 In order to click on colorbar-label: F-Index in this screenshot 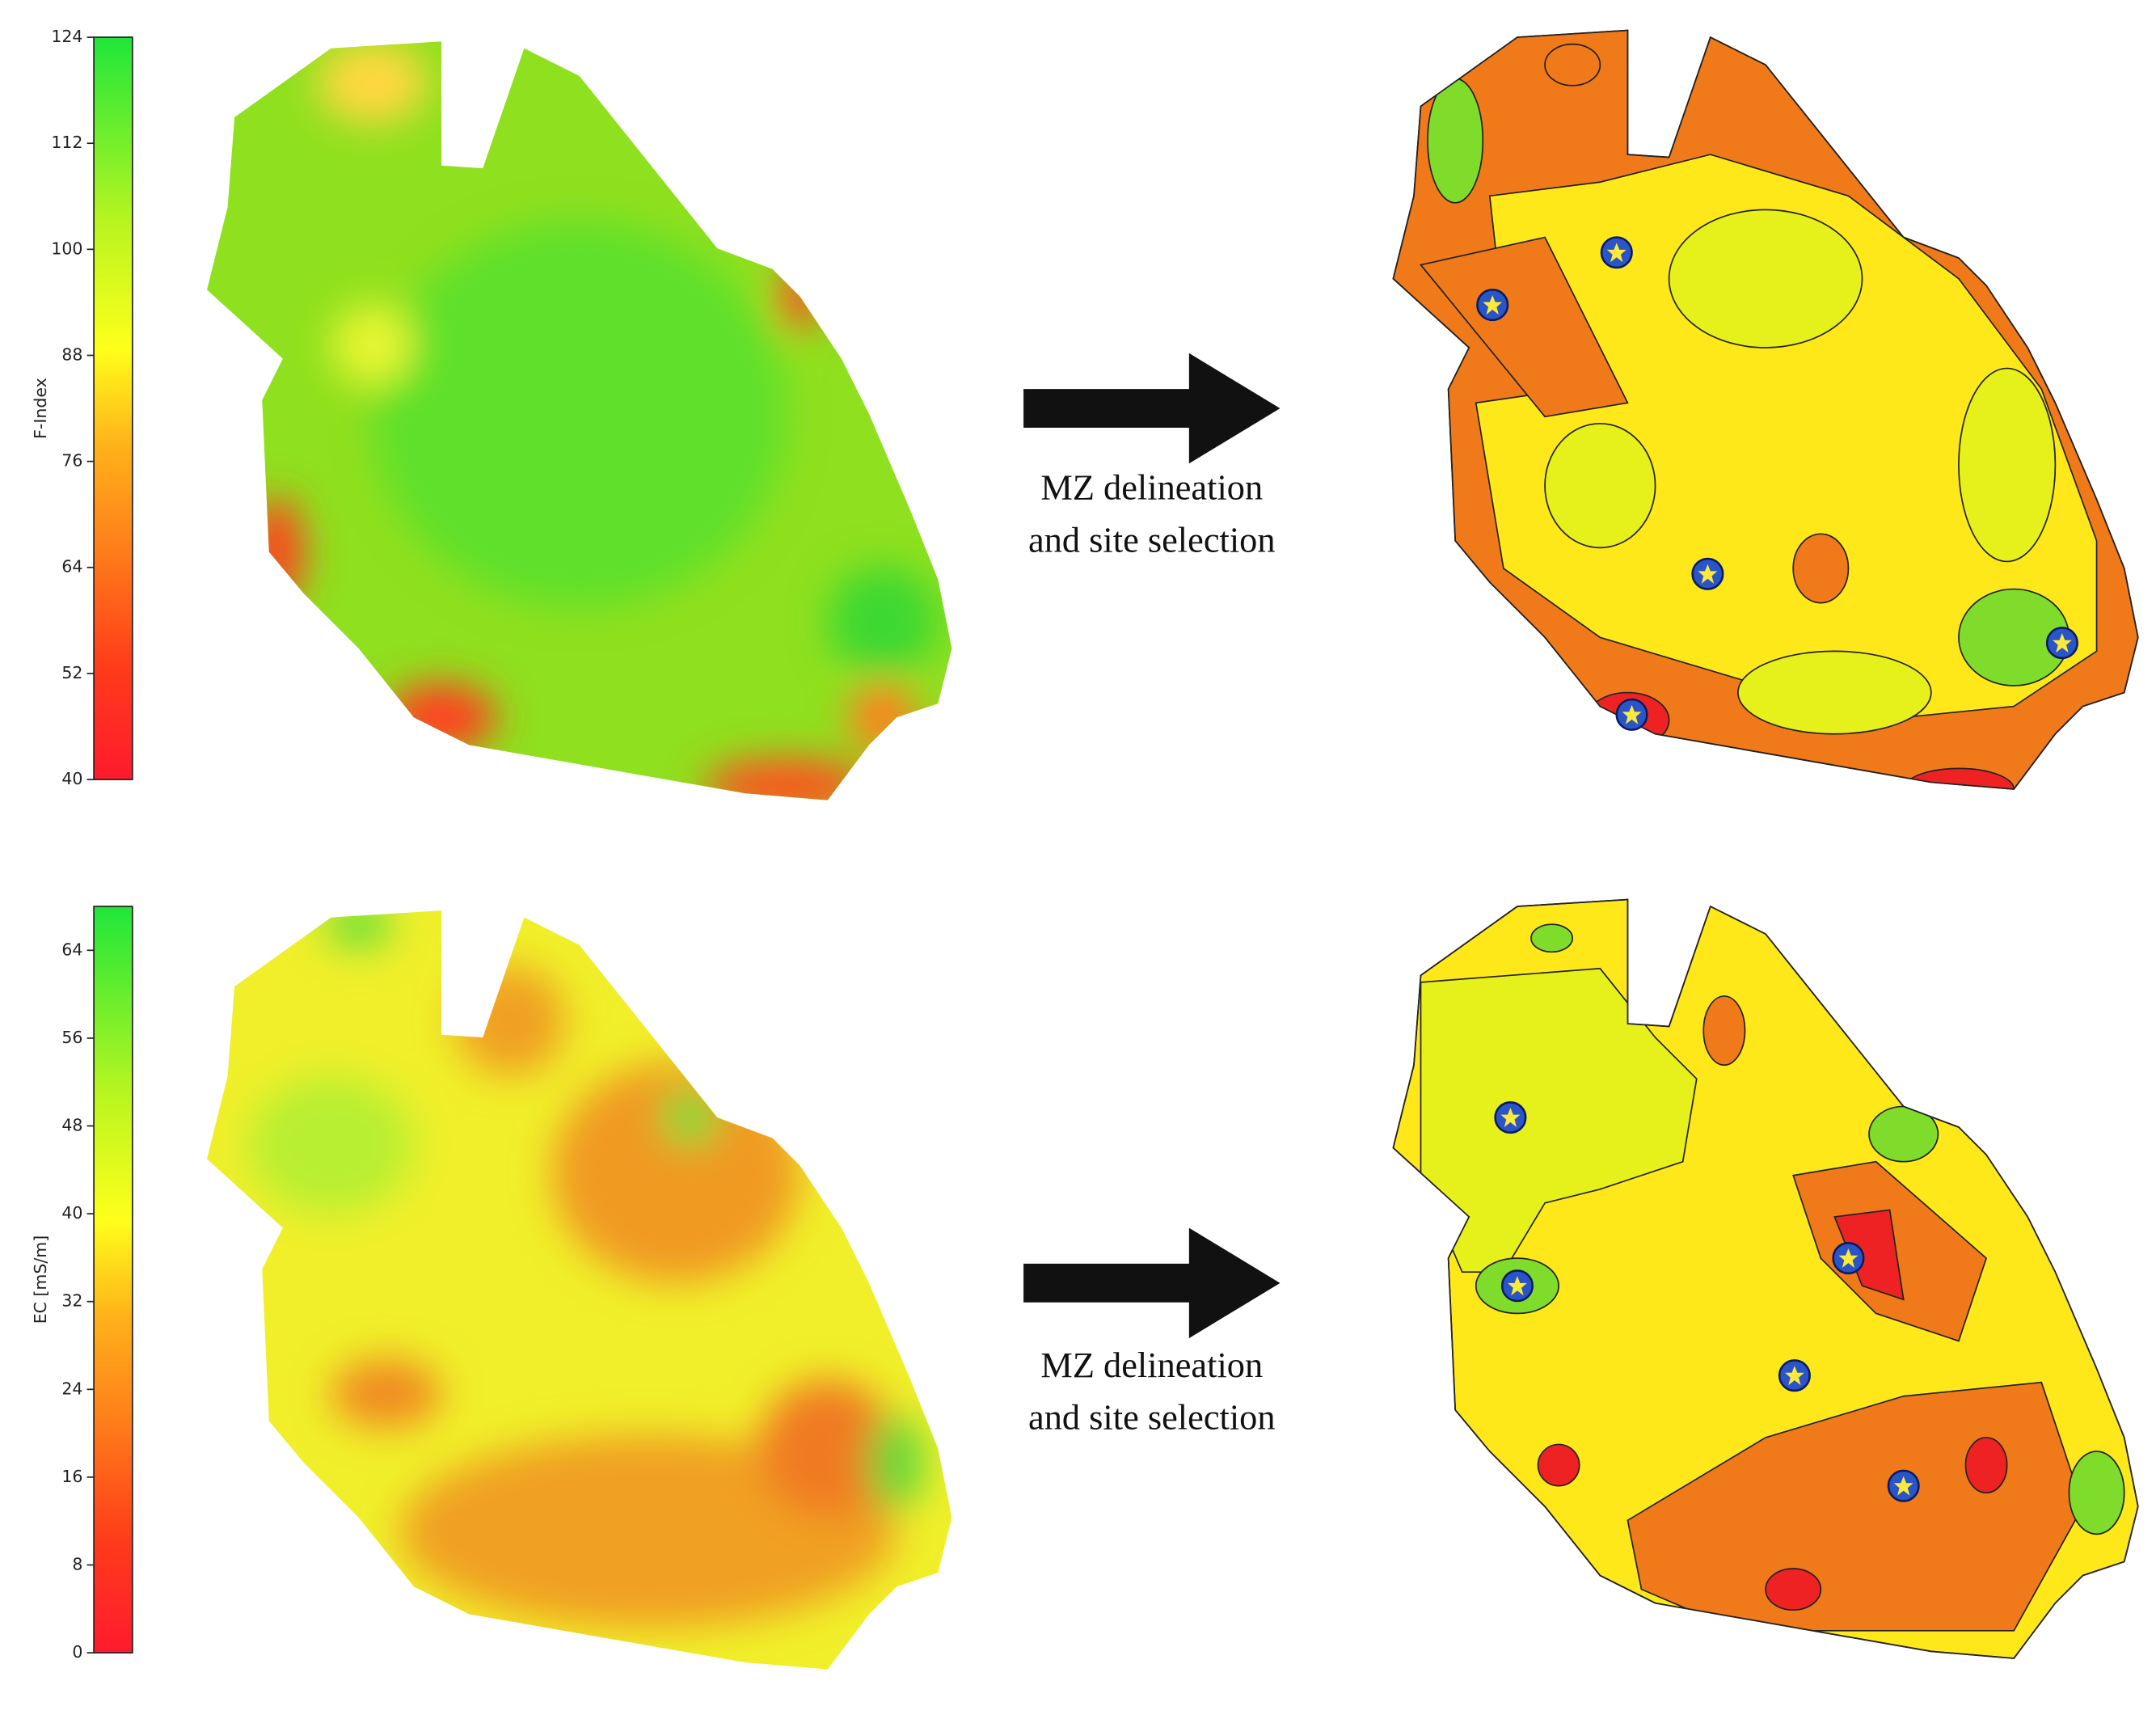, I will do `click(41, 408)`.